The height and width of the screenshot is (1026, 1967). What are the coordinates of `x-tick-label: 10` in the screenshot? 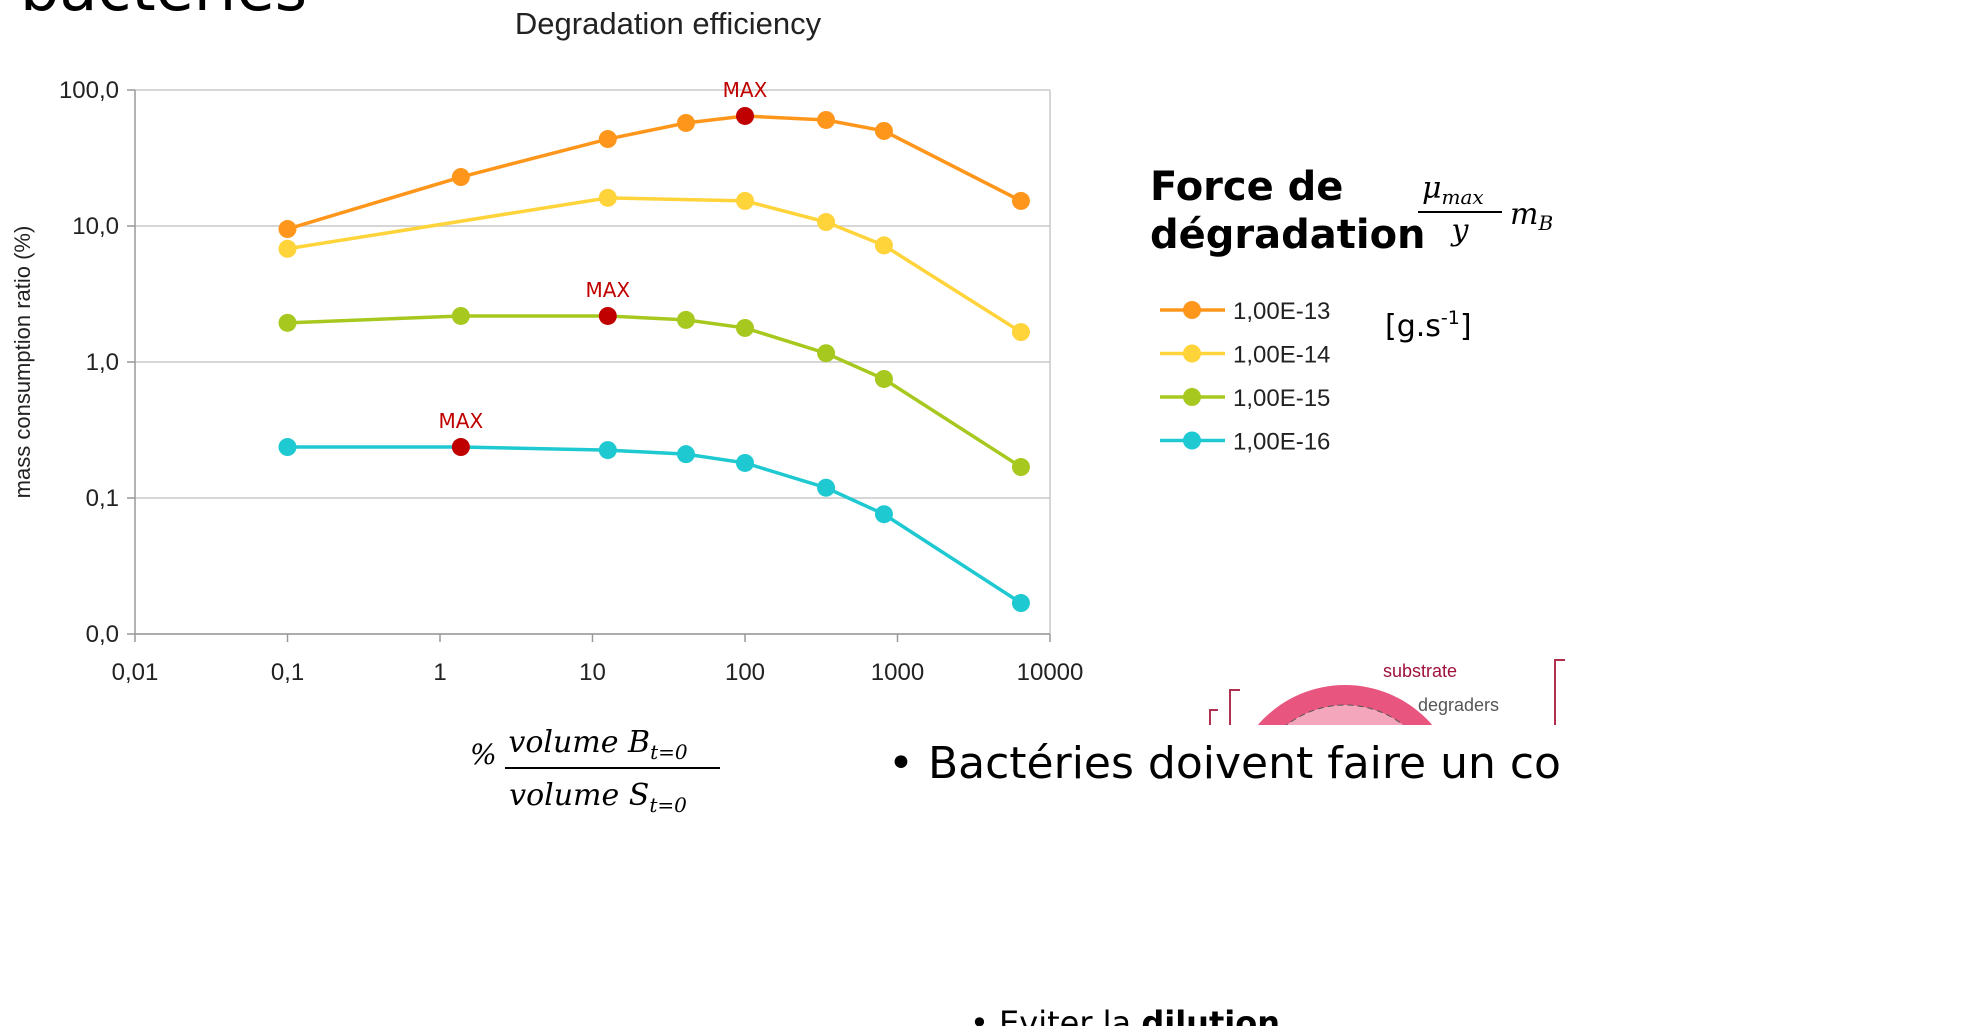 It's located at (592, 672).